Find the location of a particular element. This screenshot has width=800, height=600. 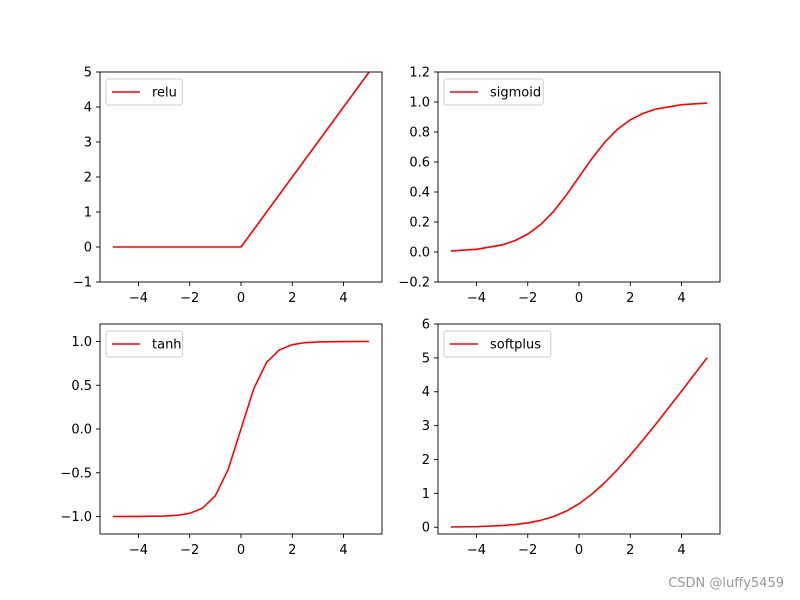

legend: relu is located at coordinates (144, 92).